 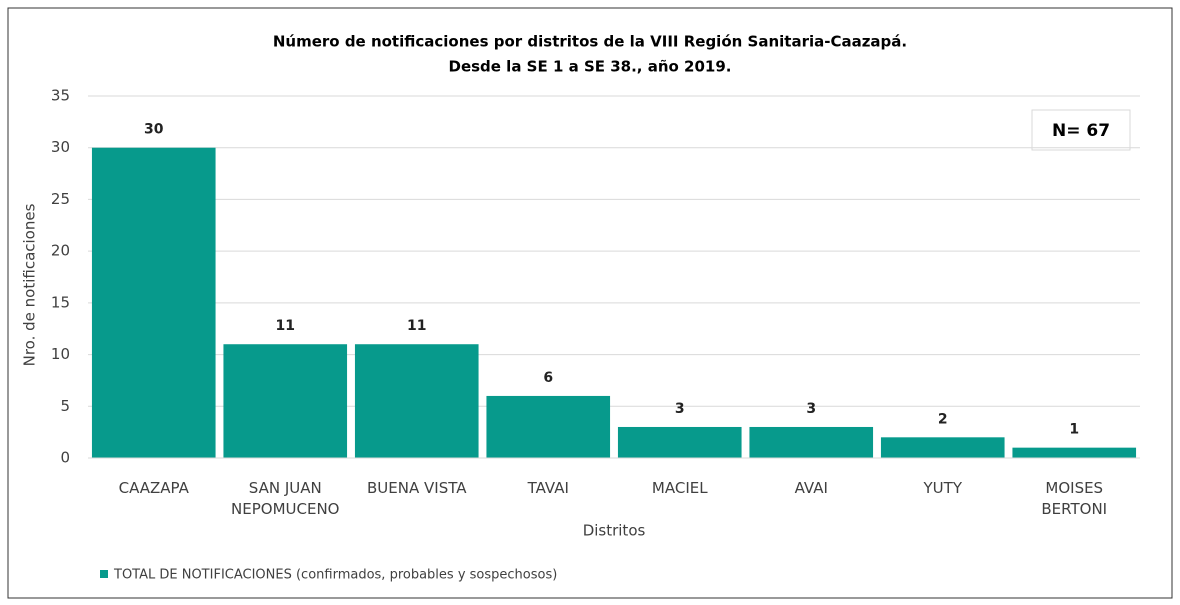 What do you see at coordinates (811, 488) in the screenshot?
I see `x-tick-label: AVAI` at bounding box center [811, 488].